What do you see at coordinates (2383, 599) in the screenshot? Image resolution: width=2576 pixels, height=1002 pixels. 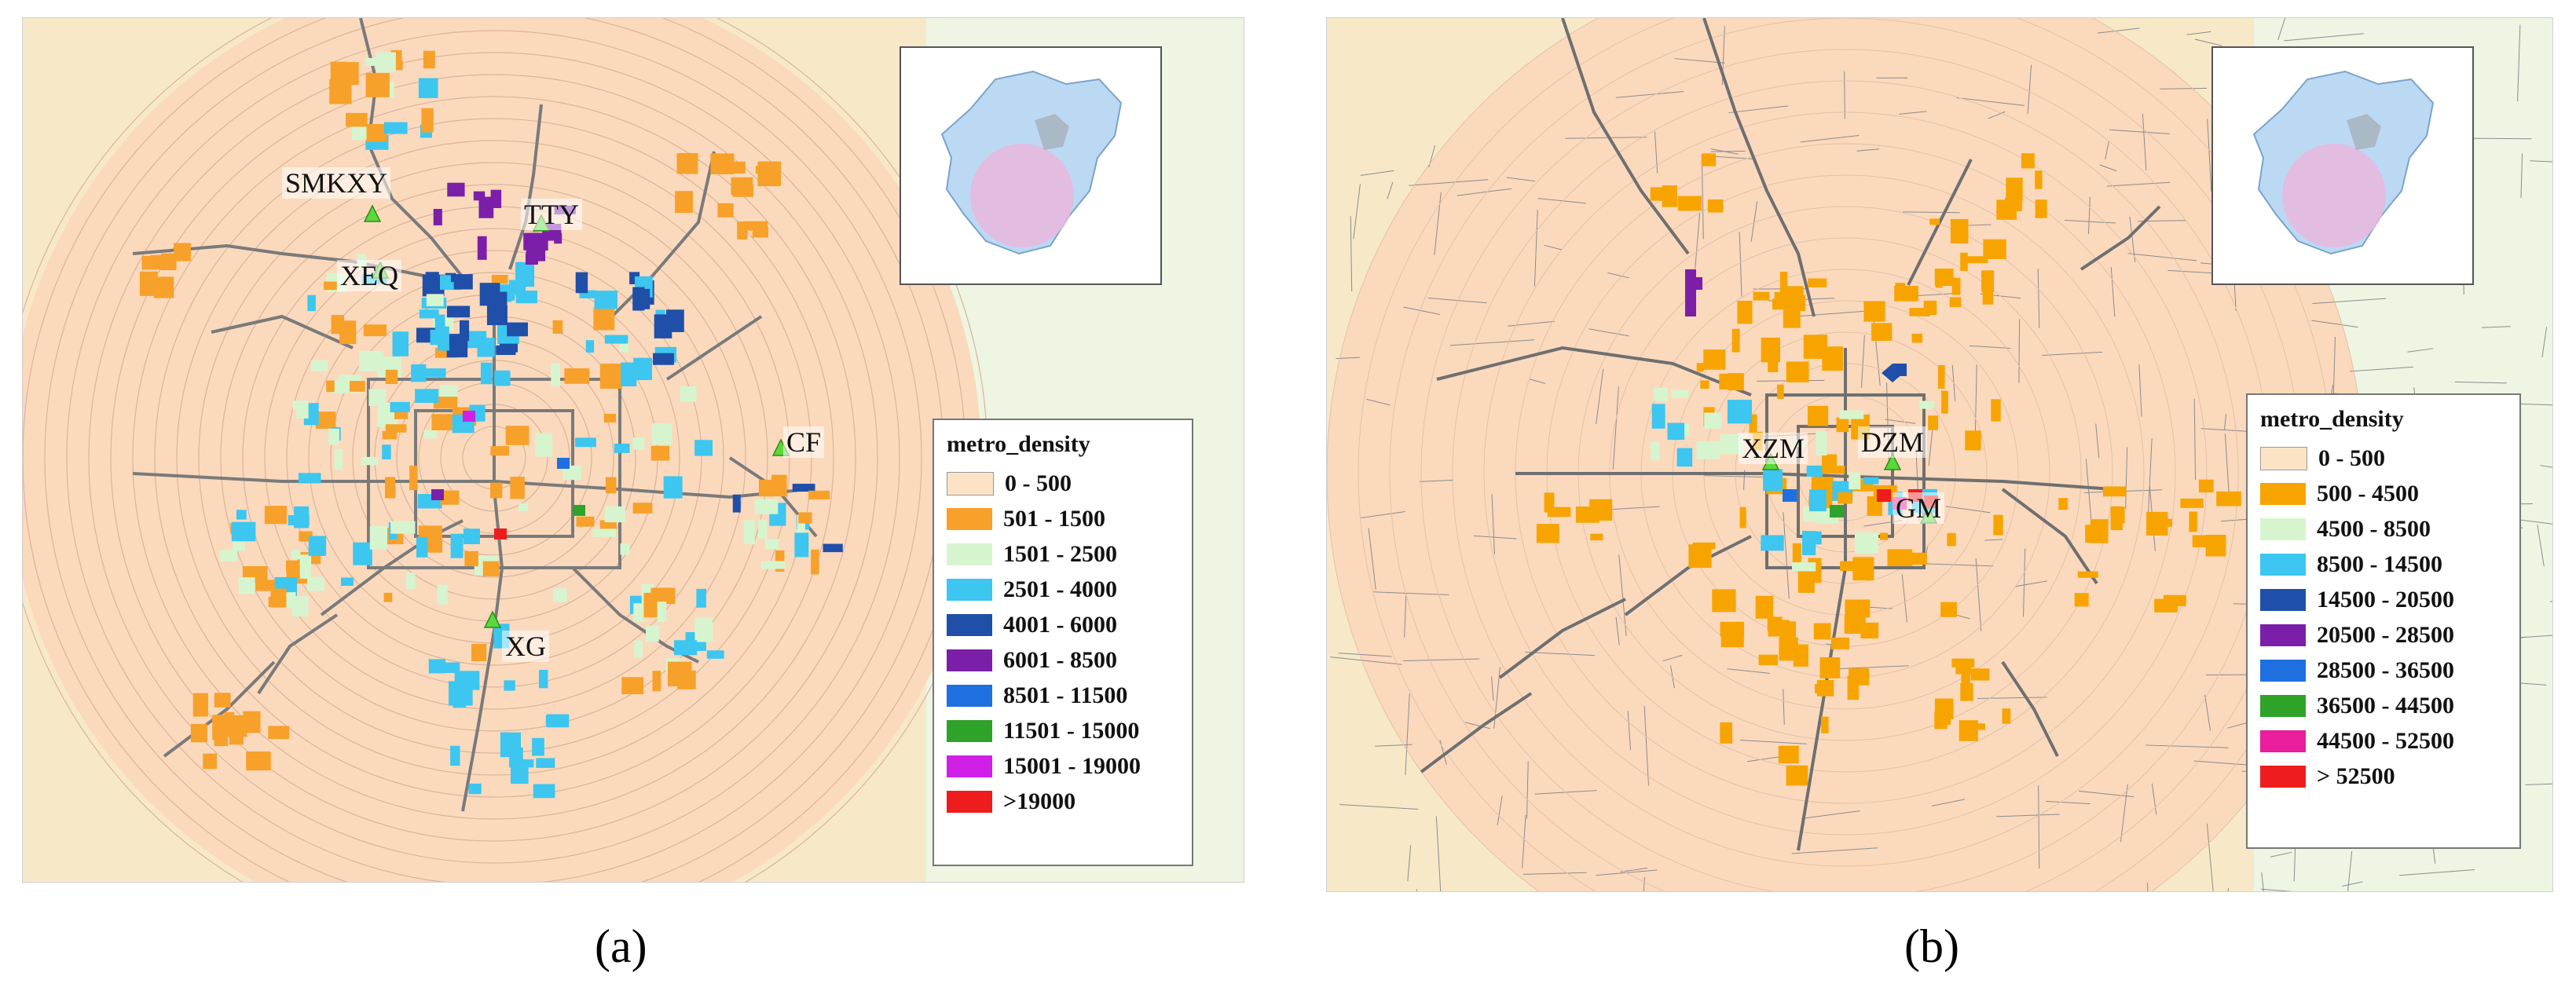 I see `legend-item: 14500 - 20500` at bounding box center [2383, 599].